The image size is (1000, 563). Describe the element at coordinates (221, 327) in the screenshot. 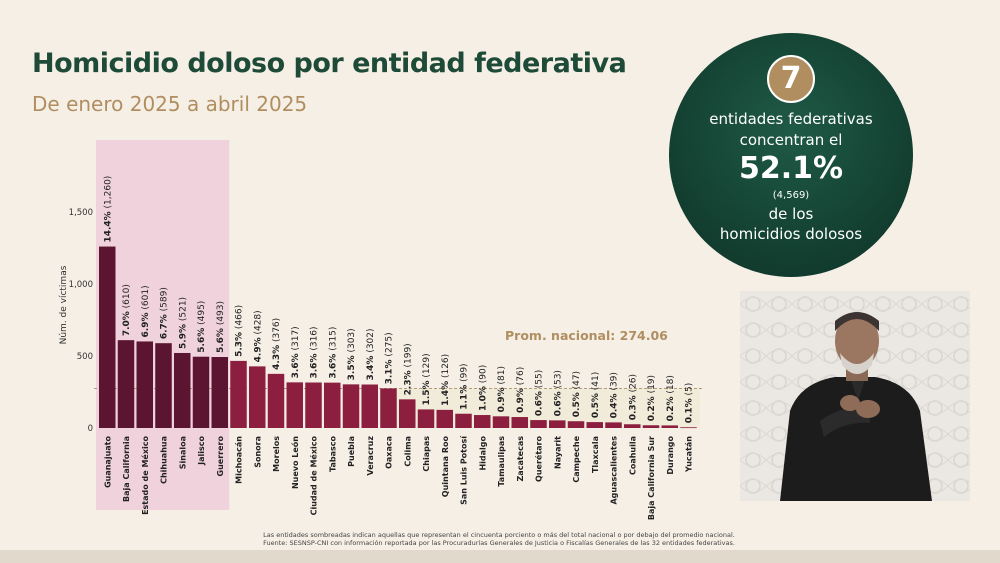

I see `data-label: 5.6% (493)` at that location.